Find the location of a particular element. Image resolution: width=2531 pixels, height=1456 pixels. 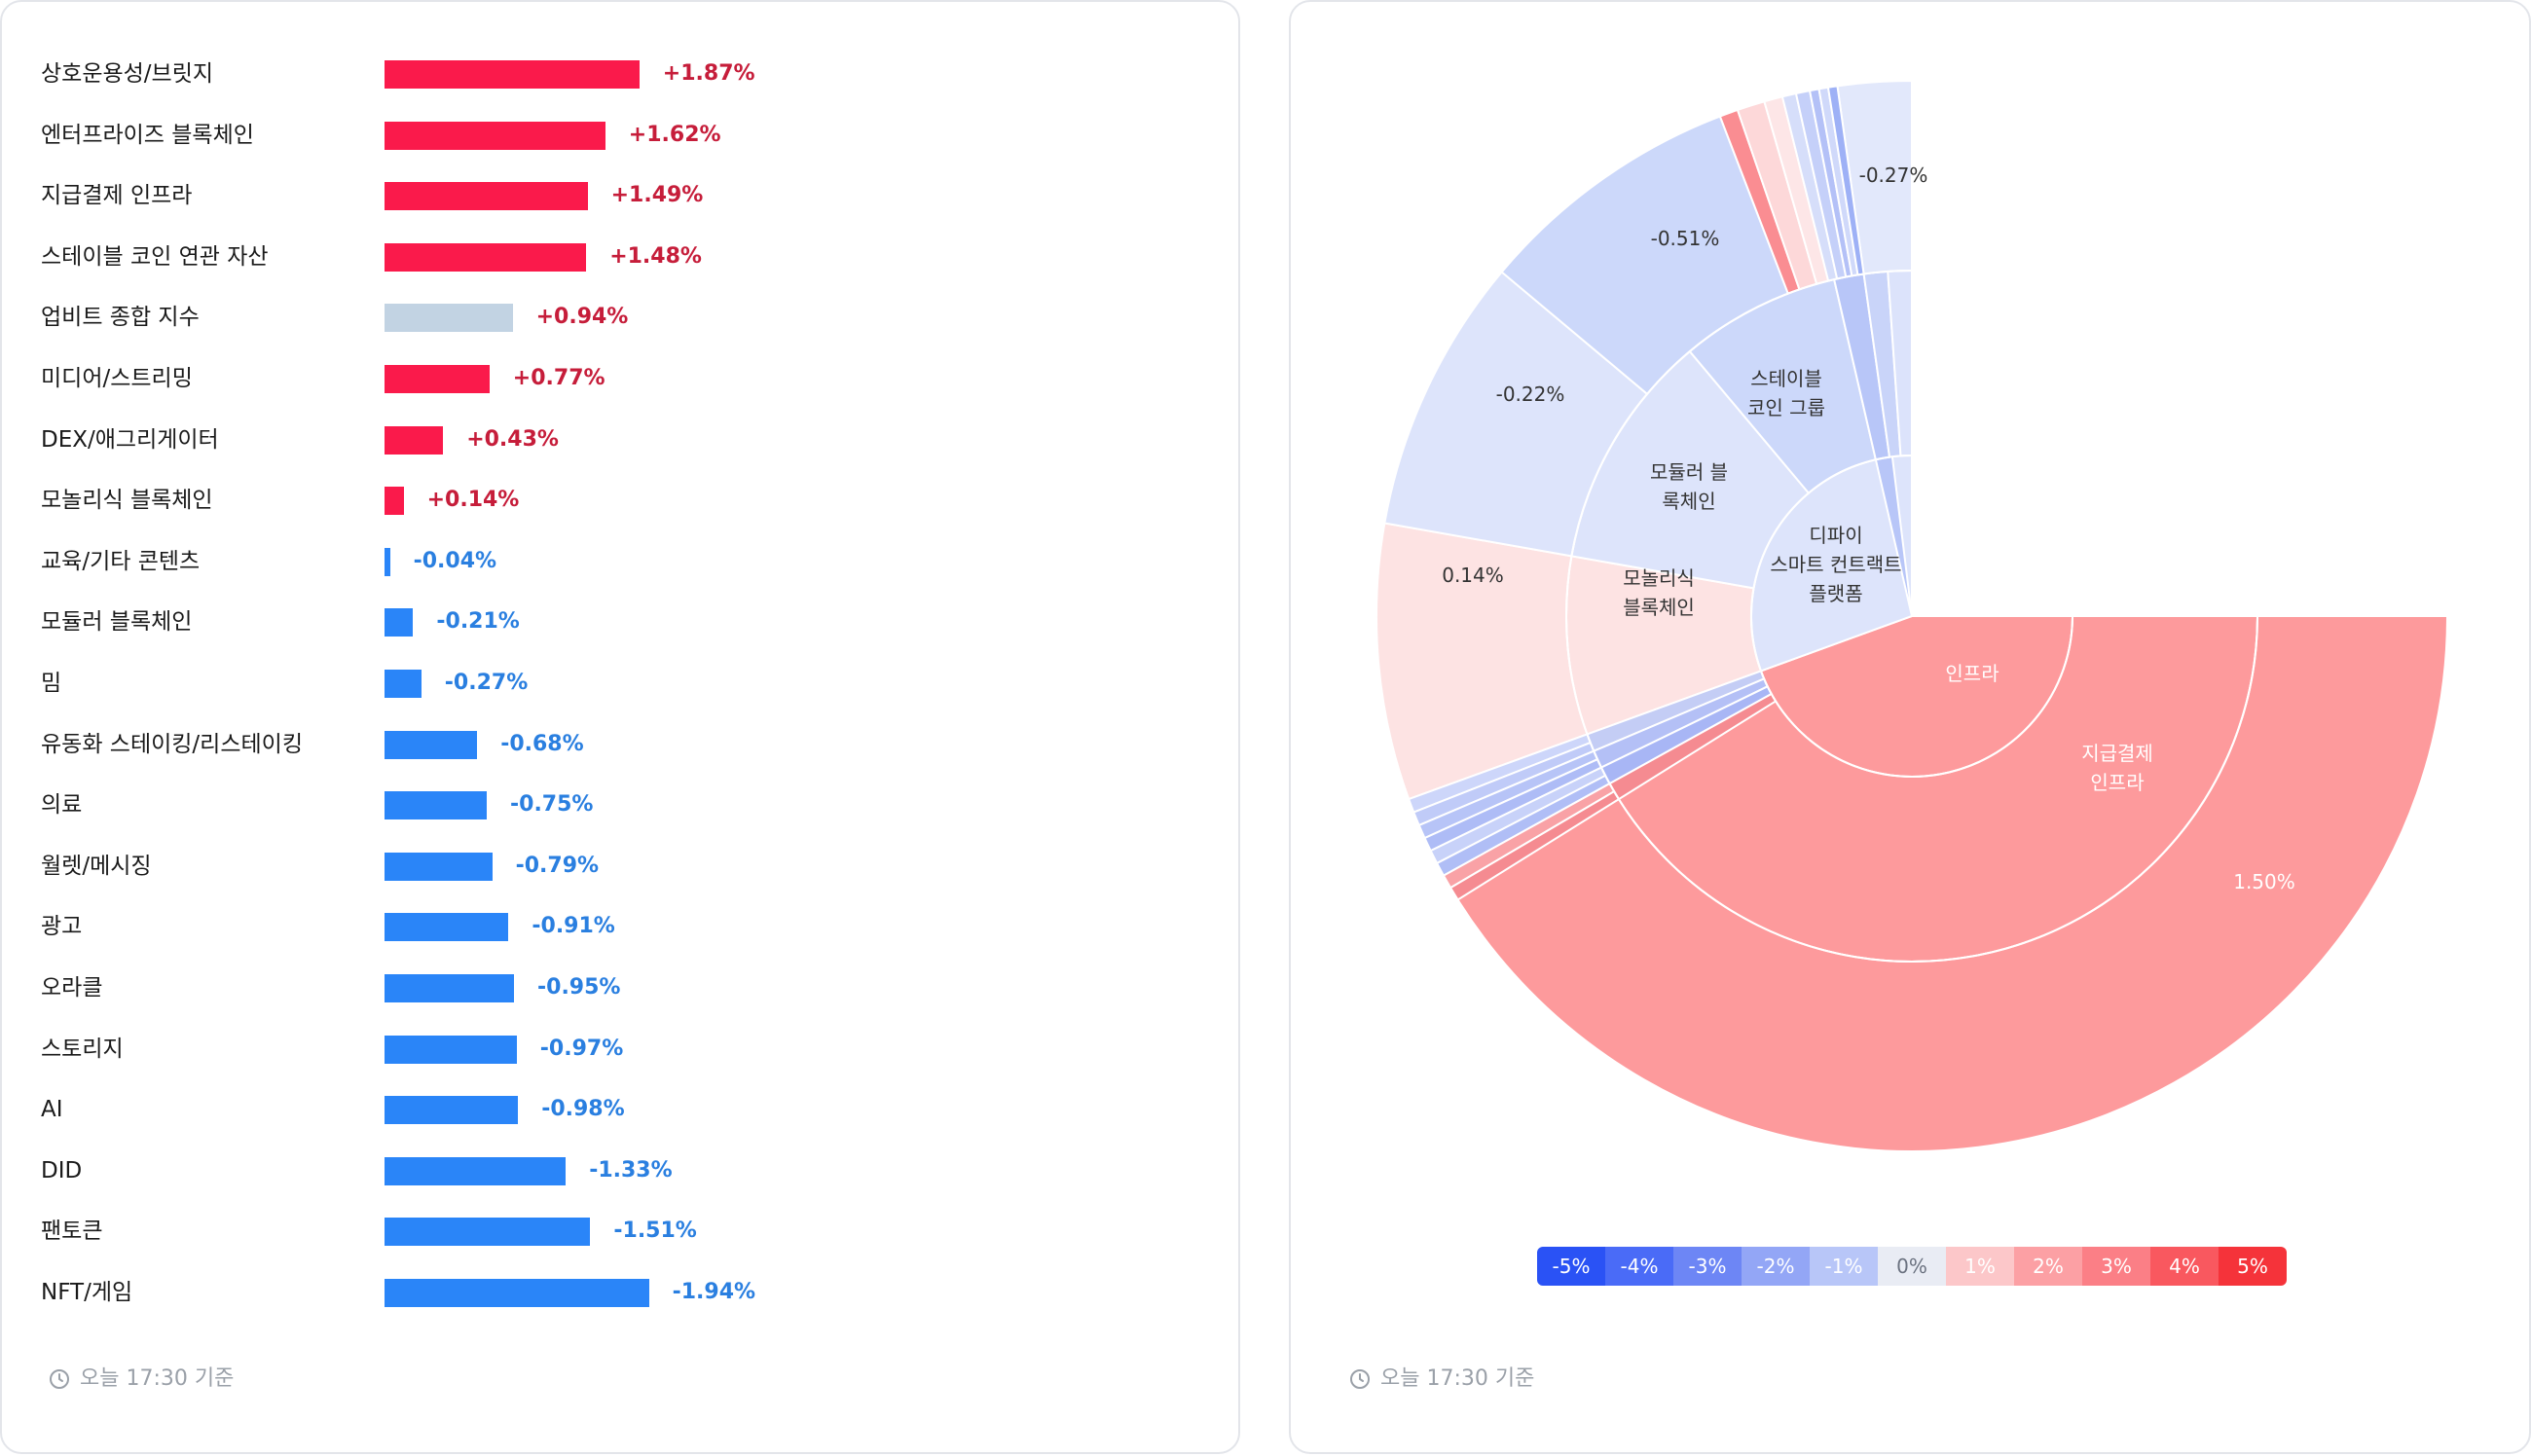

legend-cell: 4% is located at coordinates (2184, 1266).